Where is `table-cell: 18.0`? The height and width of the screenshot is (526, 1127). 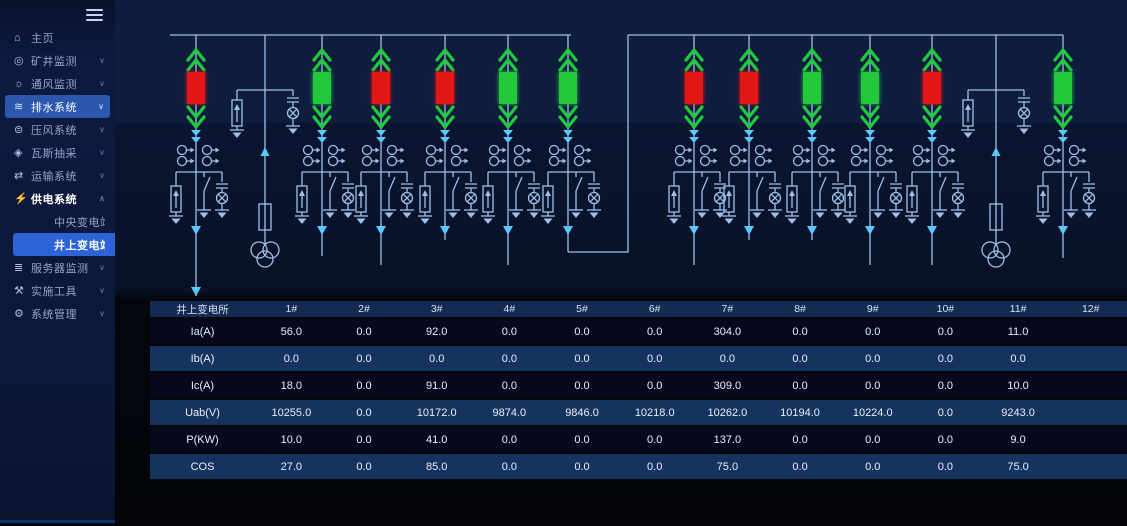 table-cell: 18.0 is located at coordinates (291, 385).